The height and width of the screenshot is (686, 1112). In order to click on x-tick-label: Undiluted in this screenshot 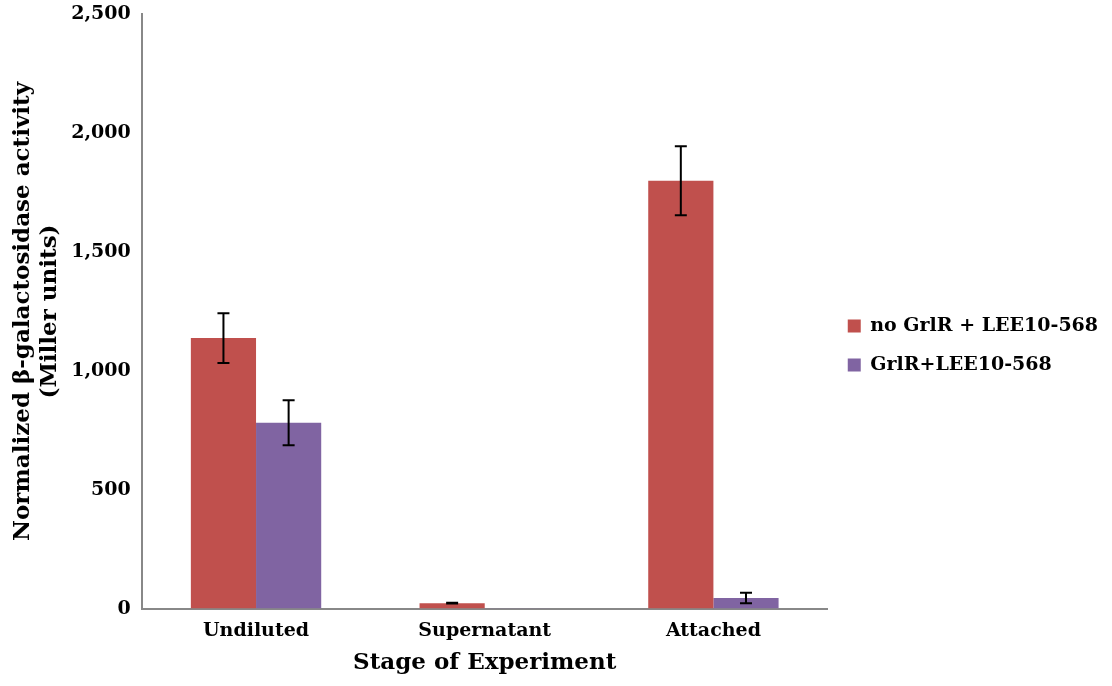, I will do `click(256, 628)`.